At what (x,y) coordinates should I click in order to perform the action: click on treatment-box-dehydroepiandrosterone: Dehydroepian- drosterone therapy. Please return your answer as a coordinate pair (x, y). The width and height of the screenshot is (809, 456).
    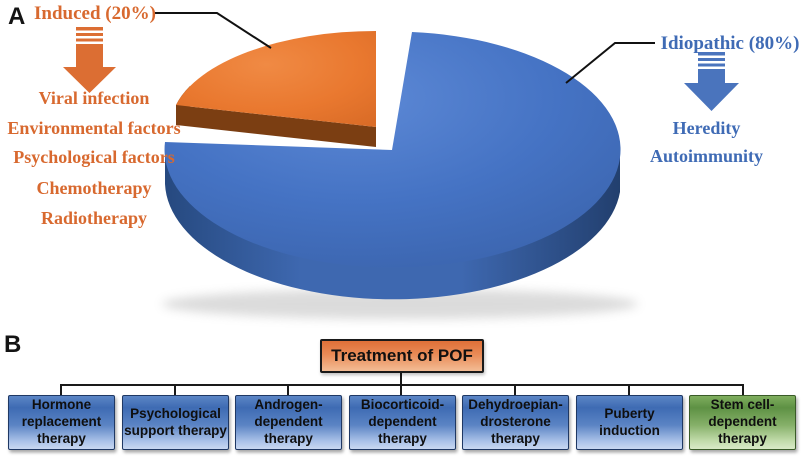
    Looking at the image, I should click on (515, 422).